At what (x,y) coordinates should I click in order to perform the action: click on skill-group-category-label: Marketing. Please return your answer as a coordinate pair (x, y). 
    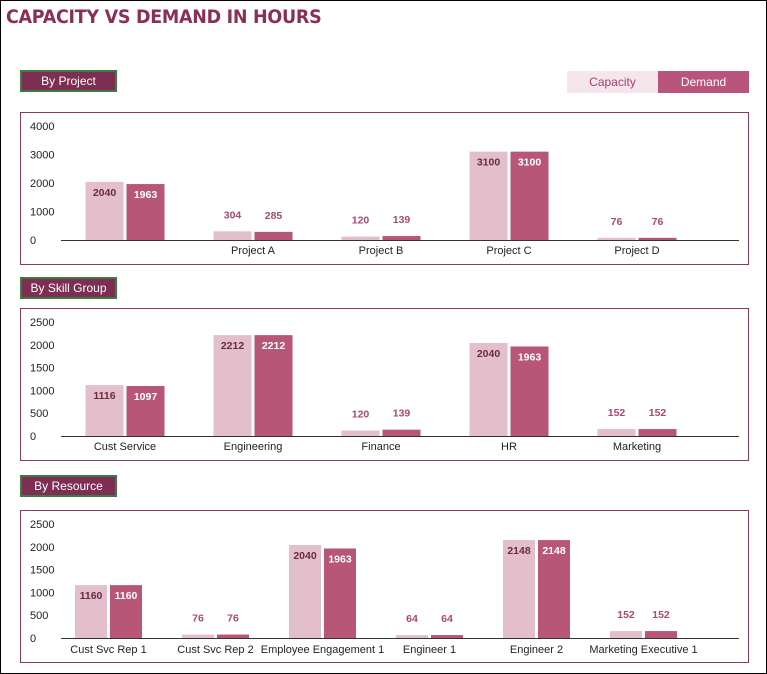
    Looking at the image, I should click on (637, 447).